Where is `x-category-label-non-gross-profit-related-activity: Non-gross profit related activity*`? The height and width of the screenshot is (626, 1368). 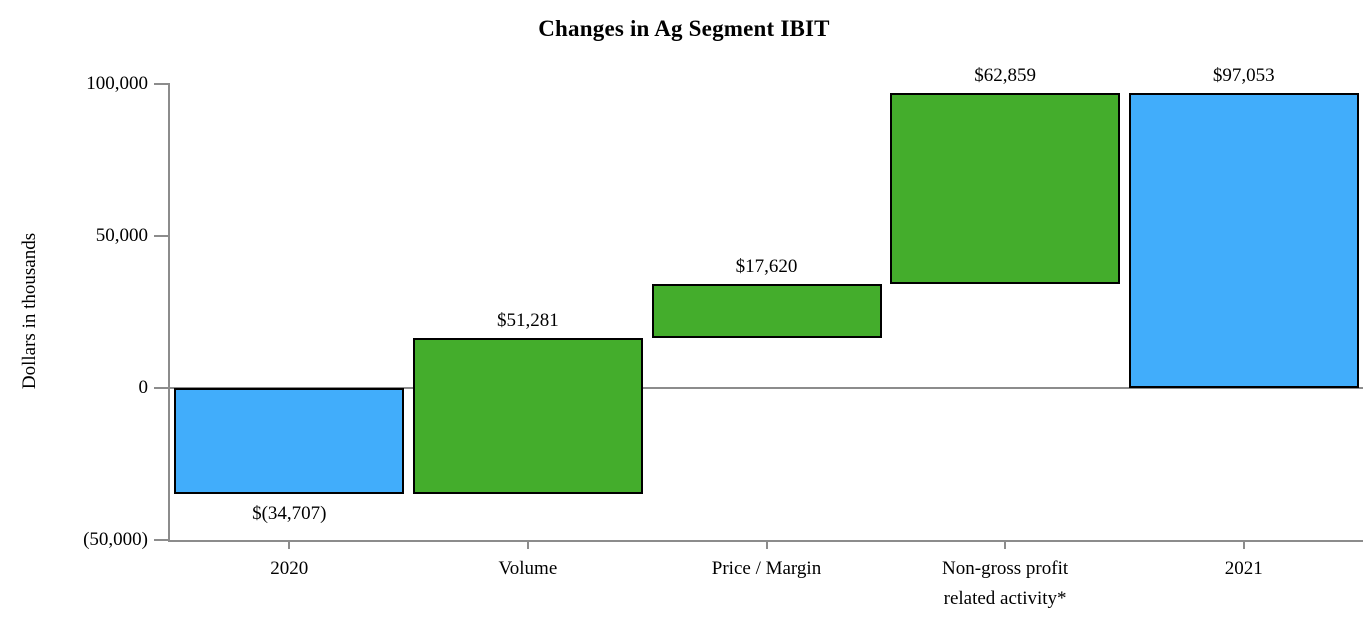
x-category-label-non-gross-profit-related-activity: Non-gross profit related activity* is located at coordinates (1005, 584).